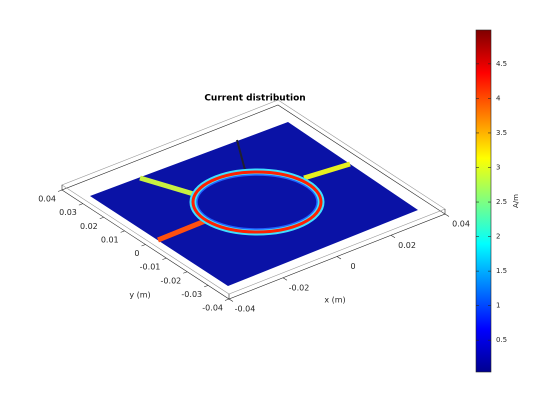  I want to click on colorbar-tick-label: 0.5, so click(501, 340).